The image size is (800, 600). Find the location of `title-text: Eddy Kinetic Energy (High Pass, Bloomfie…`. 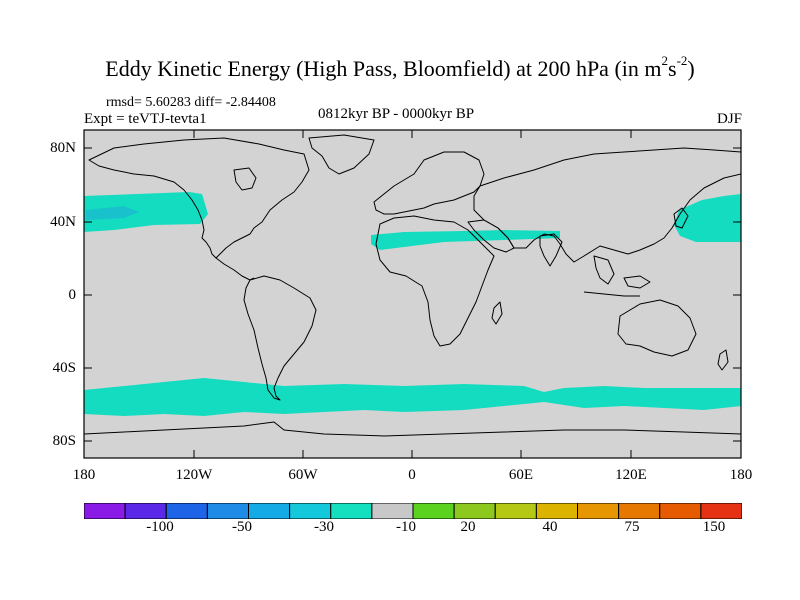

title-text: Eddy Kinetic Energy (High Pass, Bloomfie… is located at coordinates (383, 68).